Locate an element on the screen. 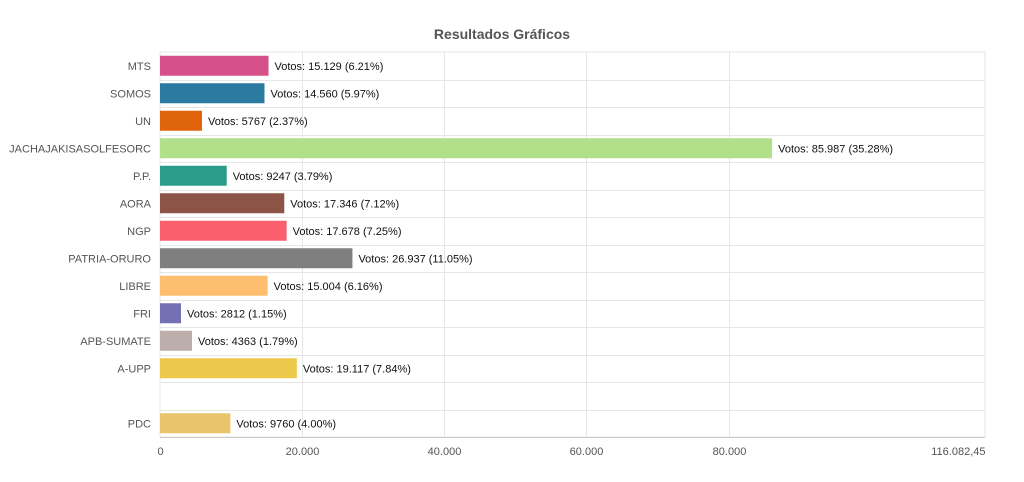 The width and height of the screenshot is (1024, 482). category-label: P.P. is located at coordinates (142, 177).